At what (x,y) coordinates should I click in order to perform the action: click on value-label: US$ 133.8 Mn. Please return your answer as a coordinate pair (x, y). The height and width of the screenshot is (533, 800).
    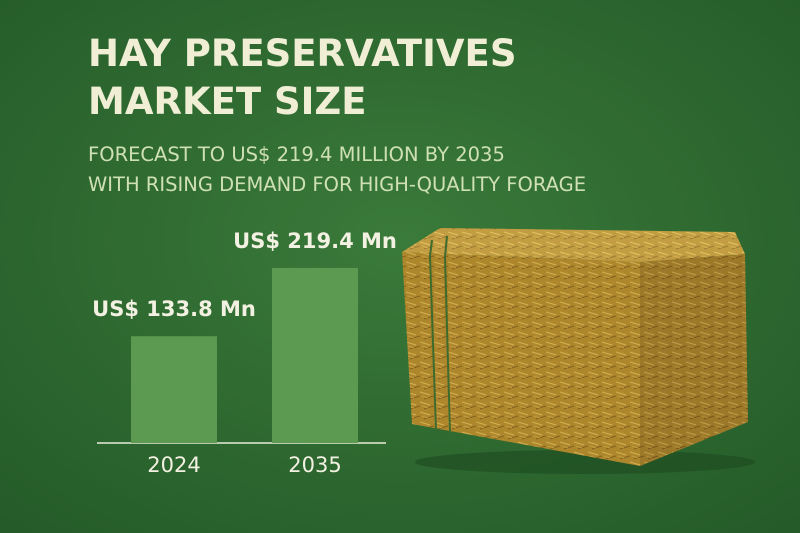
    Looking at the image, I should click on (174, 309).